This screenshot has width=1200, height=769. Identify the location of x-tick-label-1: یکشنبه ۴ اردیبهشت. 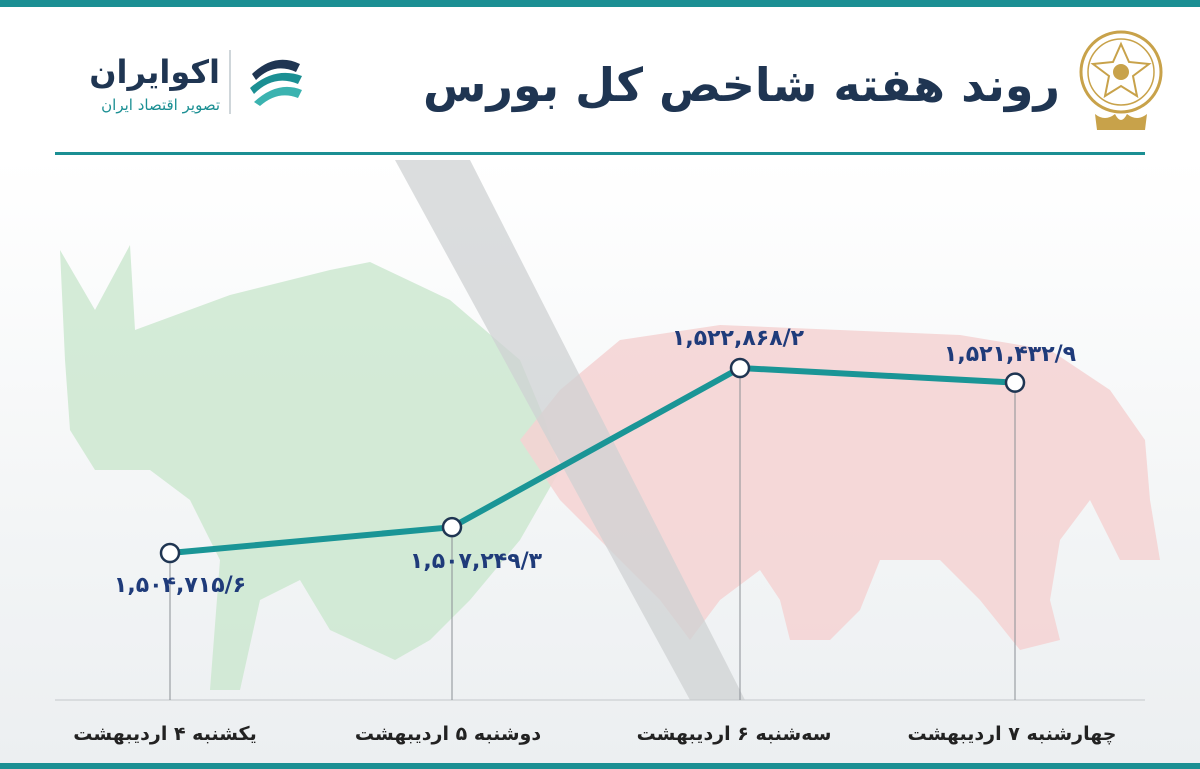
(164, 734).